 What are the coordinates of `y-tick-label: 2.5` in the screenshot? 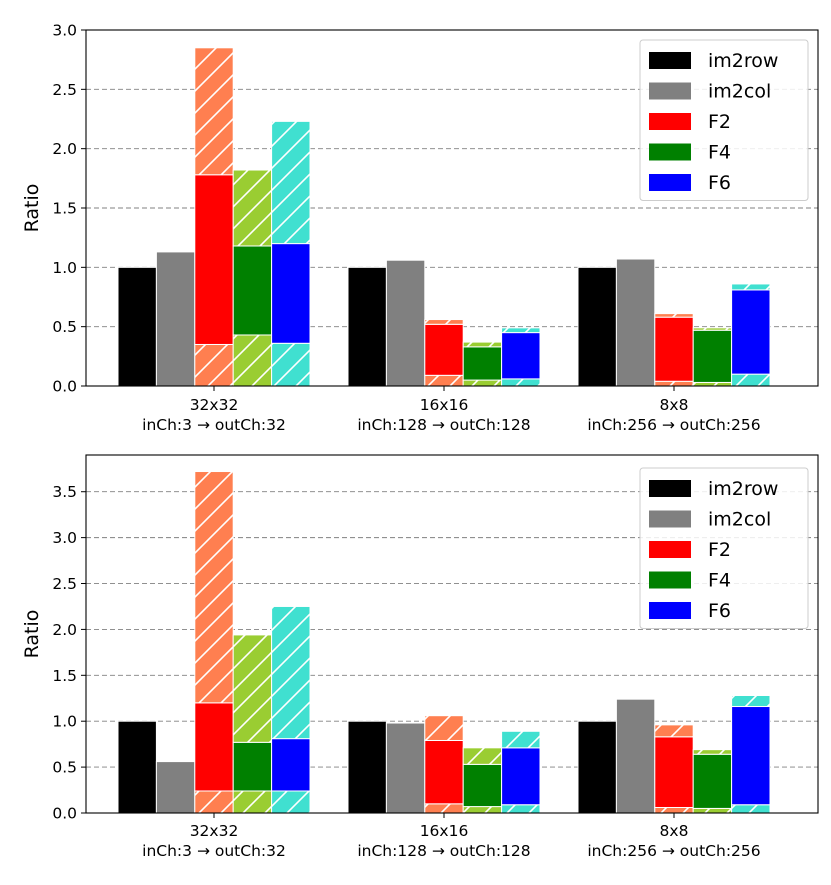 It's located at (64, 90).